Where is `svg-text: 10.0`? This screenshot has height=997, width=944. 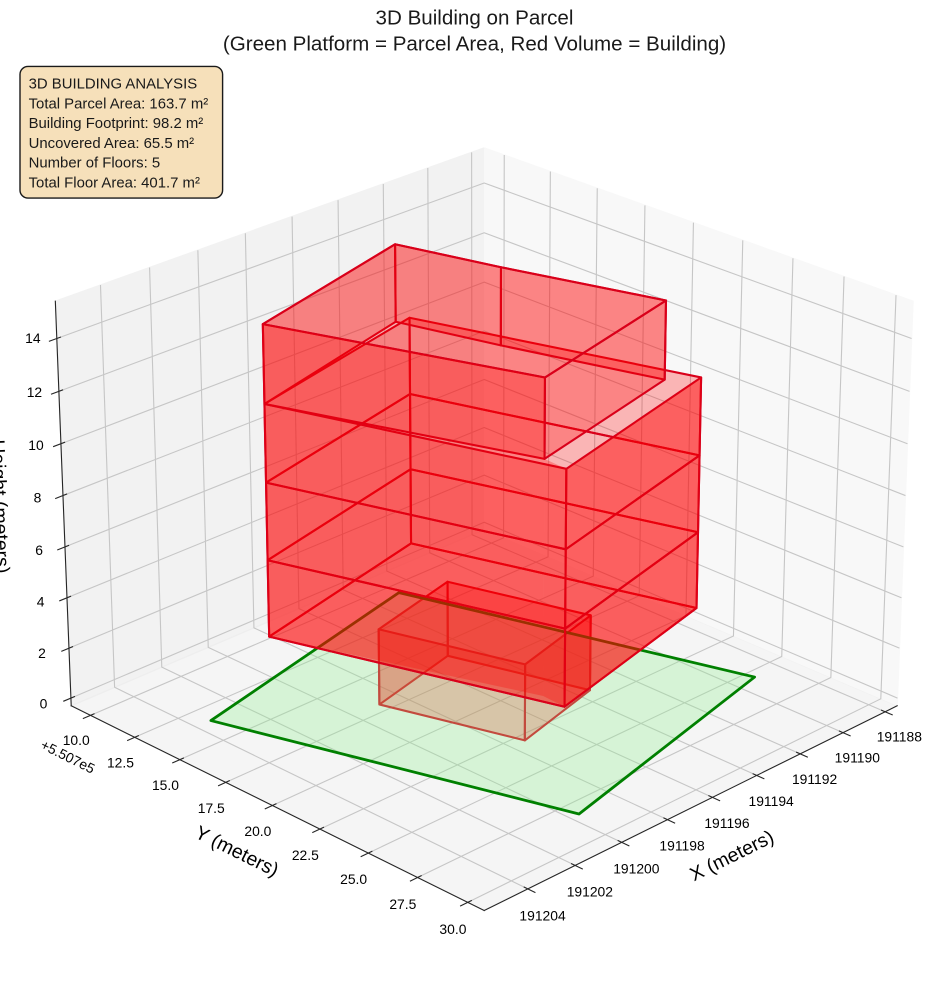
svg-text: 10.0 is located at coordinates (76, 740).